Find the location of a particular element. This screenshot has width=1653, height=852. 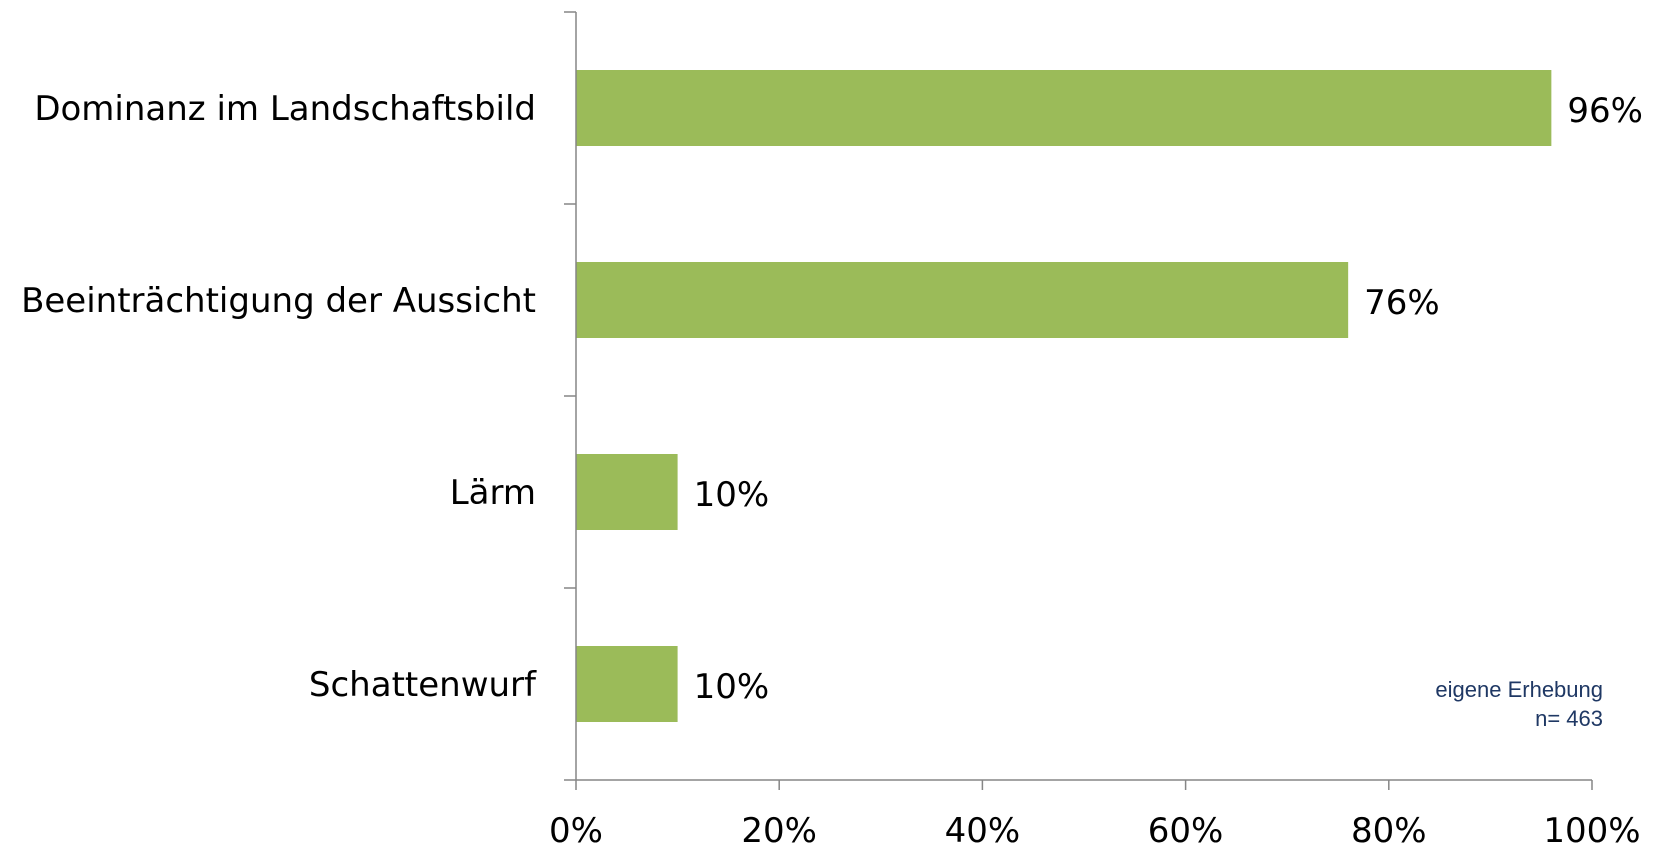

source-note: eigene Erhebung n= 463 is located at coordinates (1519, 704).